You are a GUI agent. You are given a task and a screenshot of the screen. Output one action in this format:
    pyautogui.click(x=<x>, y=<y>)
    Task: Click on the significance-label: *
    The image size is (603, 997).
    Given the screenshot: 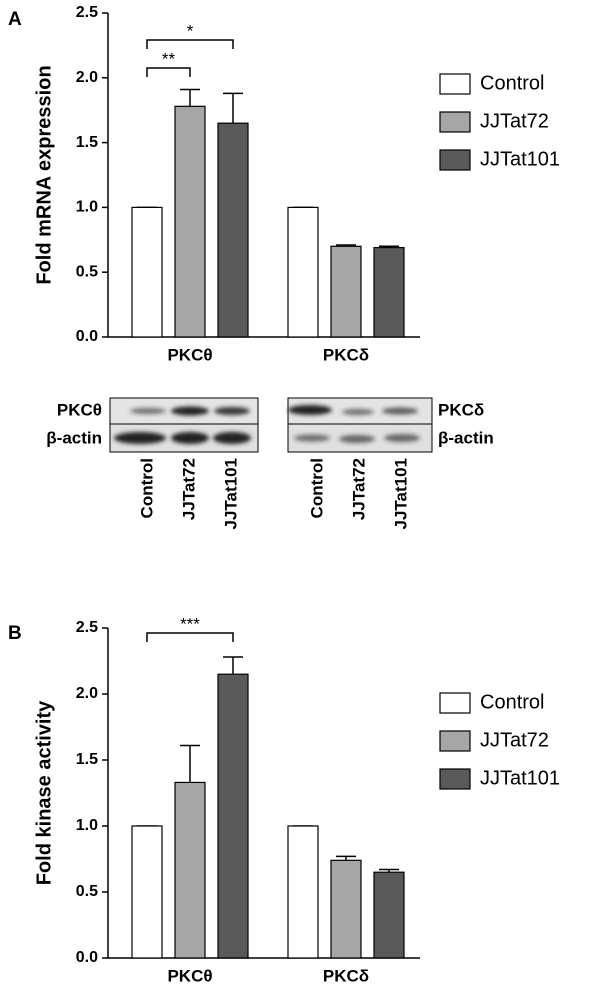 What is the action you would take?
    pyautogui.click(x=190, y=30)
    